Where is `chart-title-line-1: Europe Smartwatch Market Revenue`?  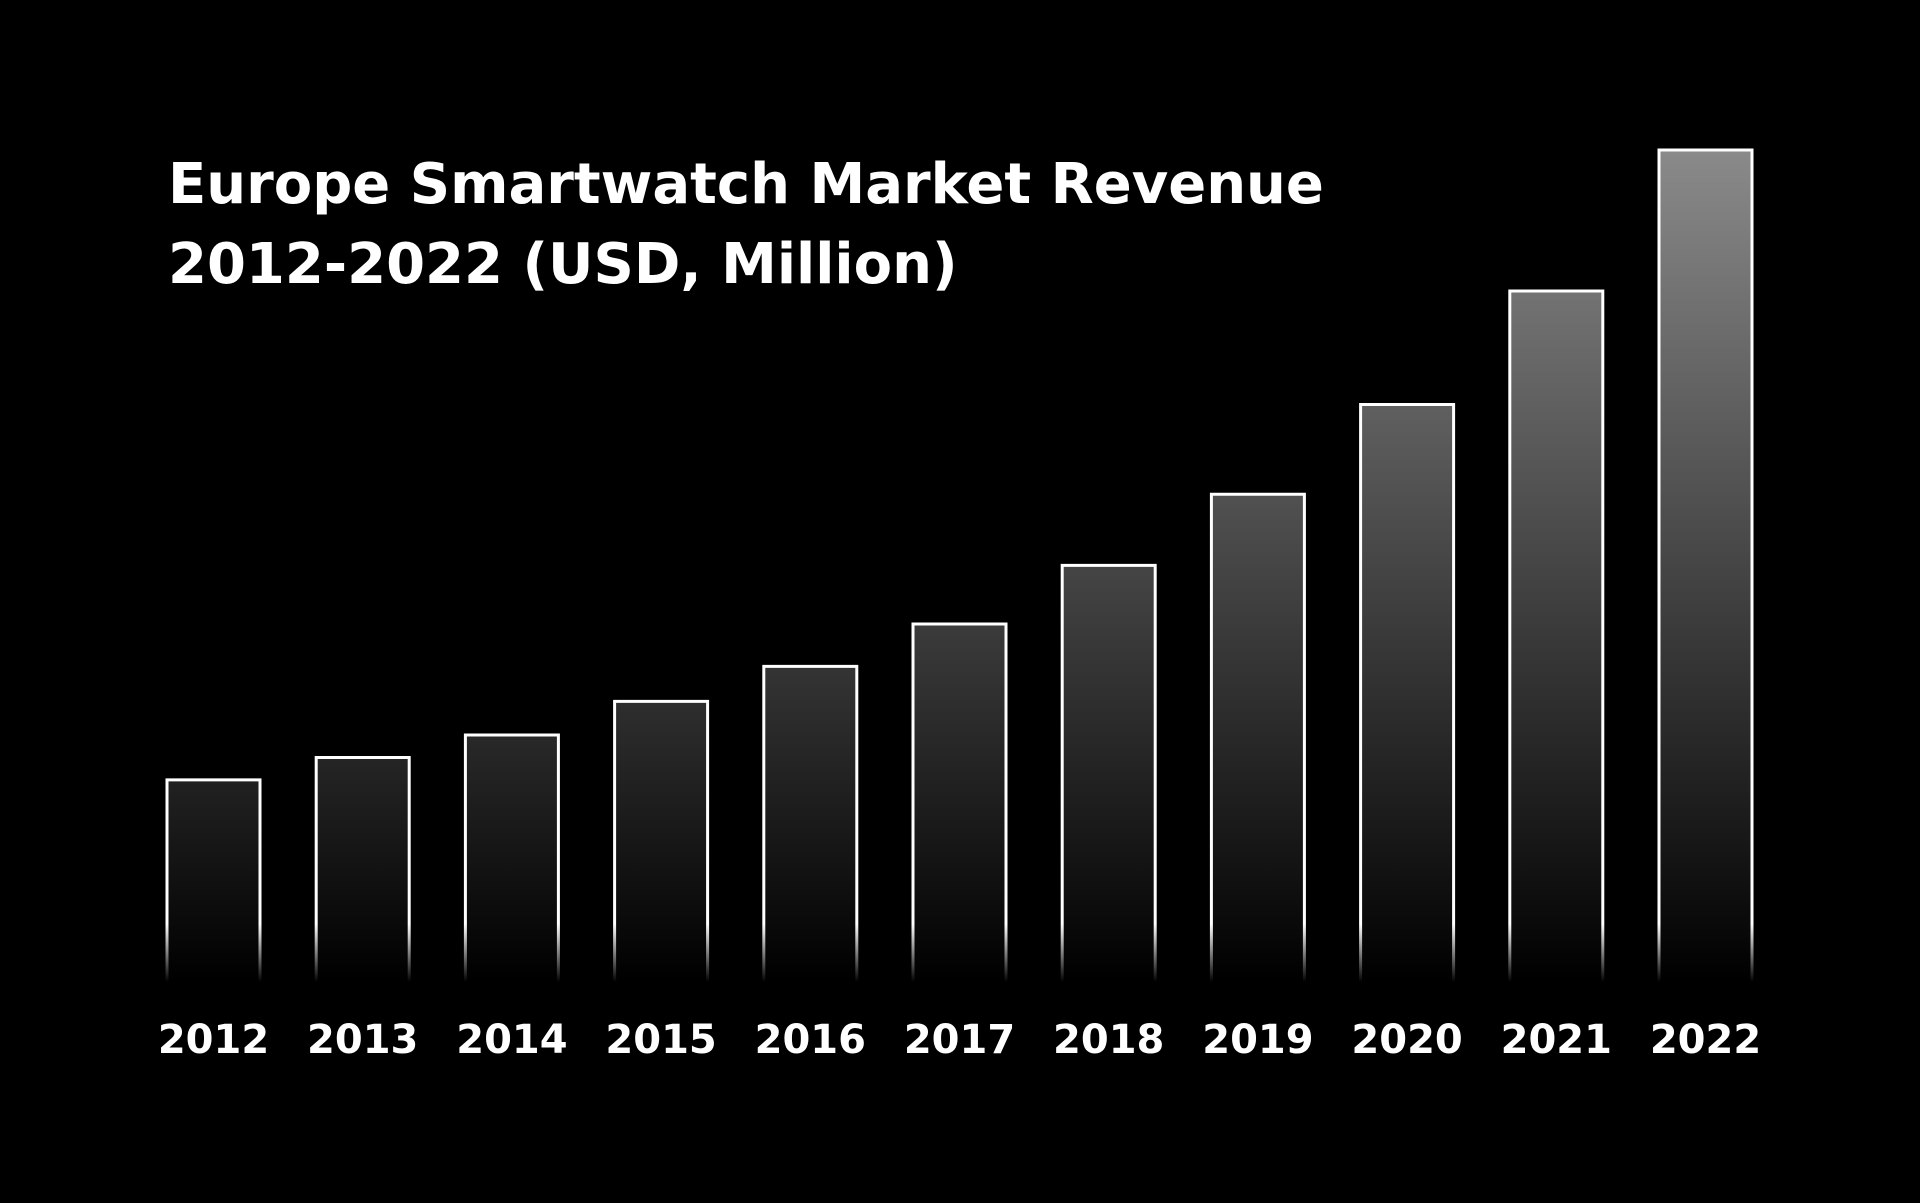 chart-title-line-1: Europe Smartwatch Market Revenue is located at coordinates (746, 184).